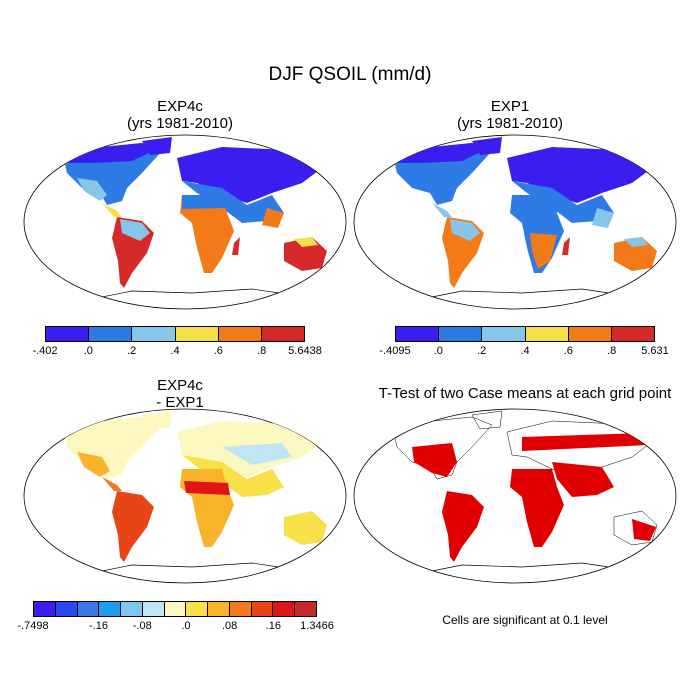 This screenshot has width=700, height=700. Describe the element at coordinates (229, 626) in the screenshot. I see `colorbar-tick-label: .08` at that location.